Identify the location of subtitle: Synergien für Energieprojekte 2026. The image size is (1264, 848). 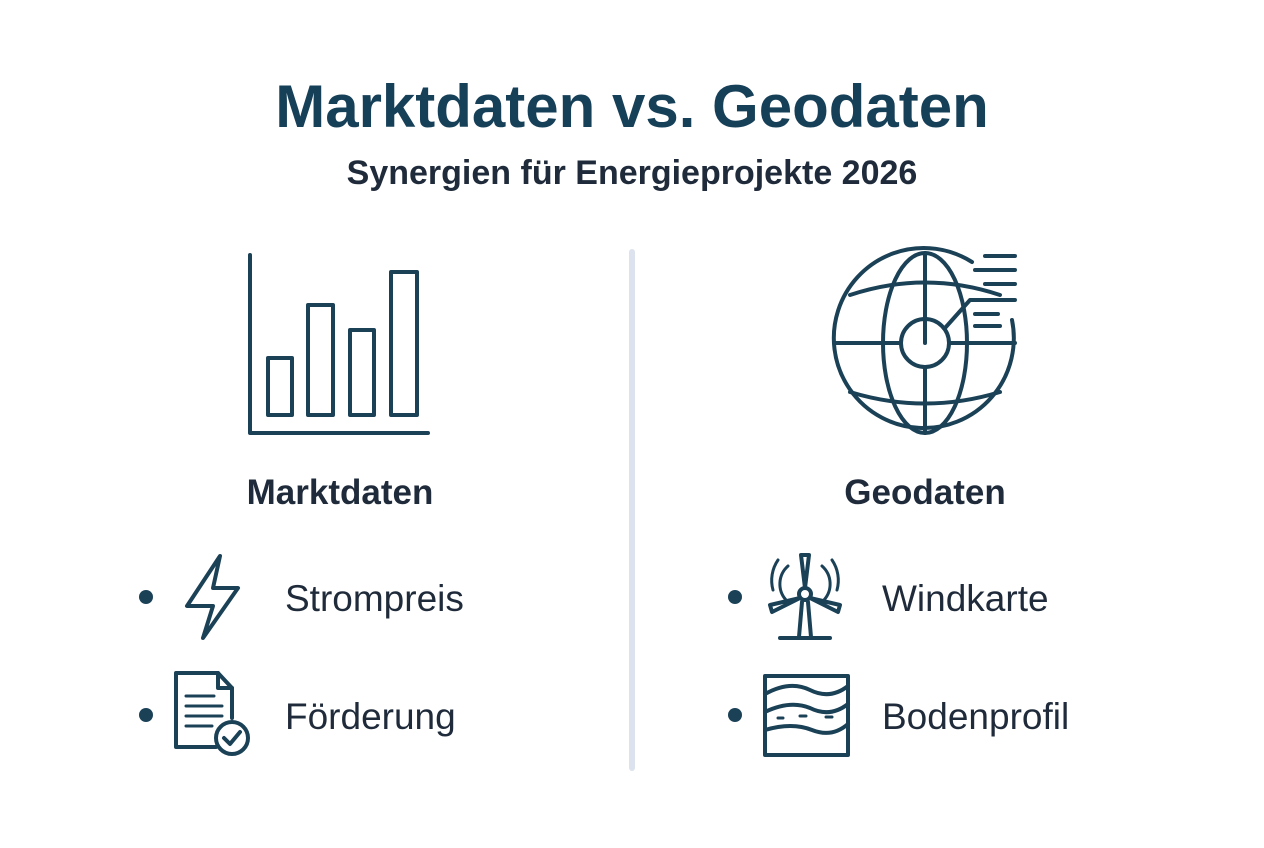
(632, 173).